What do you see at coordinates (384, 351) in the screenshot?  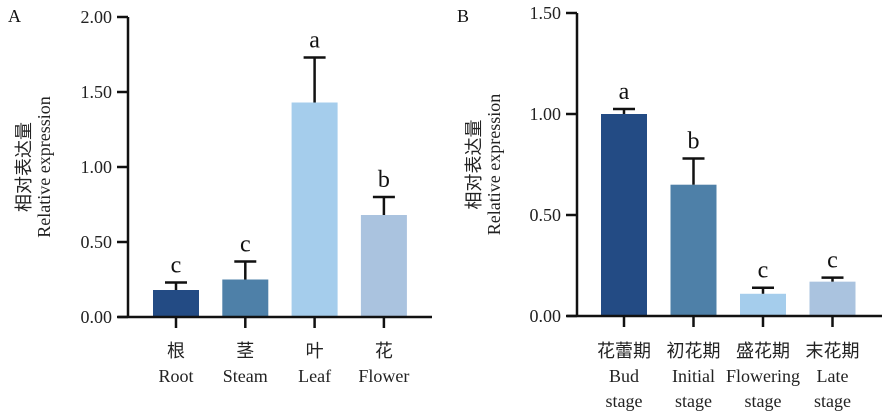 I see `x-tick-label-cn: 花` at bounding box center [384, 351].